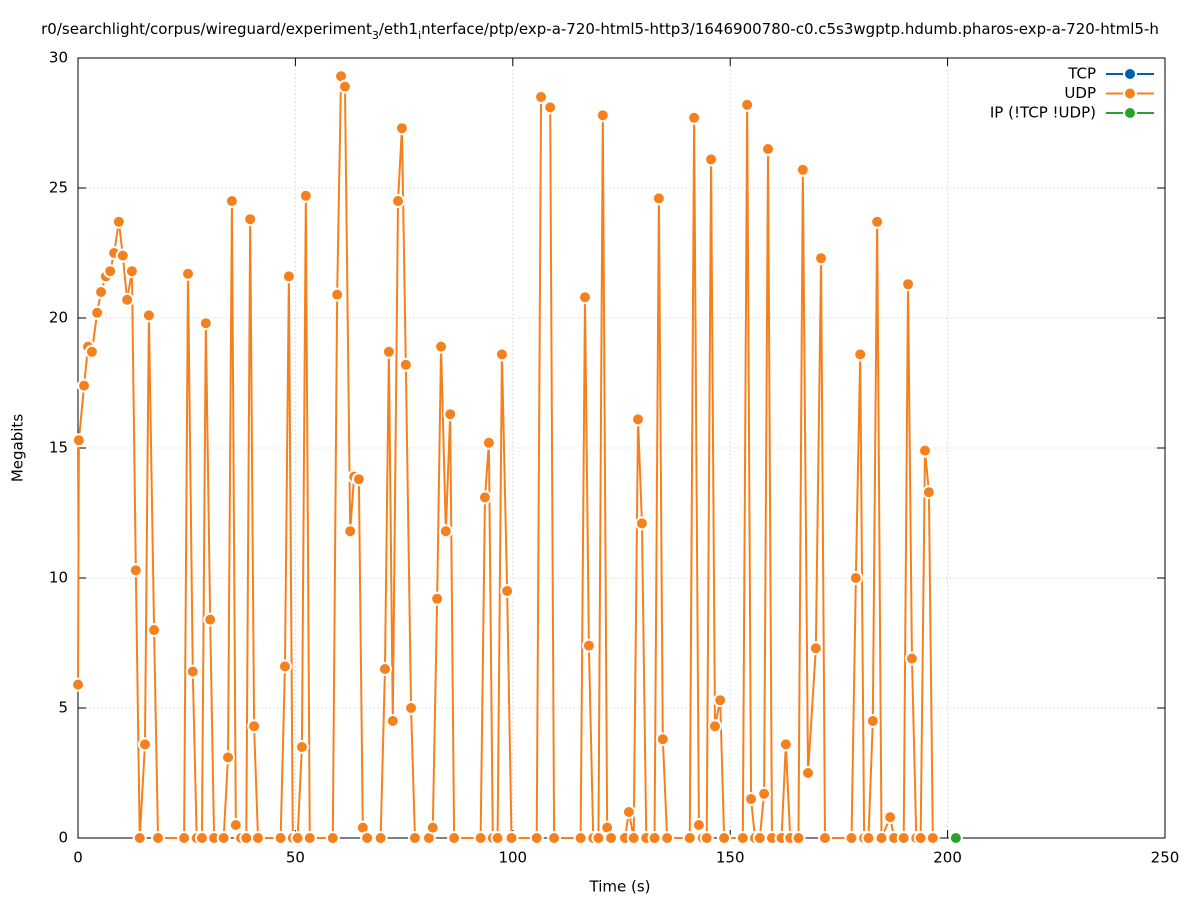  Describe the element at coordinates (295, 858) in the screenshot. I see `x-tick-label: 50` at that location.